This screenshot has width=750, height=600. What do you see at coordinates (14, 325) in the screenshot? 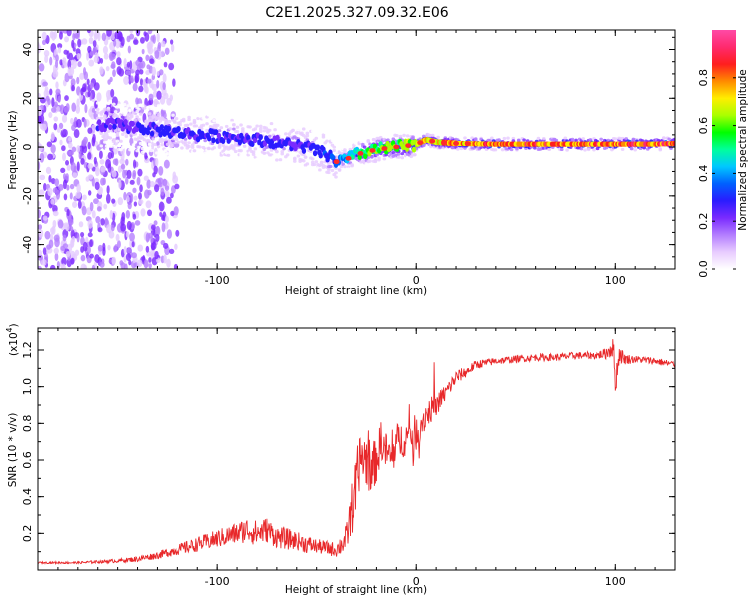
I see `snr-y-multiplier-close: )` at bounding box center [14, 325].